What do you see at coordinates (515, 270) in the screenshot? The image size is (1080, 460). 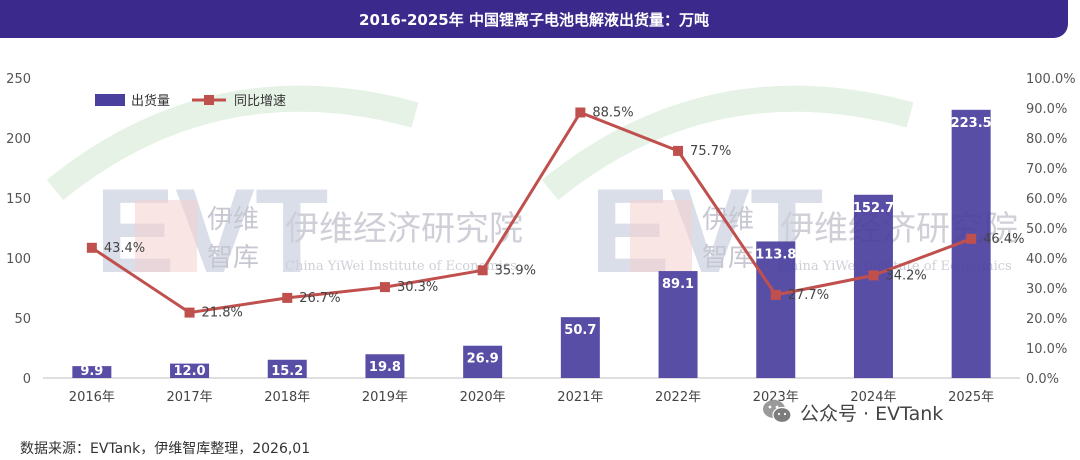 I see `growth-data-label: 35.9%` at bounding box center [515, 270].